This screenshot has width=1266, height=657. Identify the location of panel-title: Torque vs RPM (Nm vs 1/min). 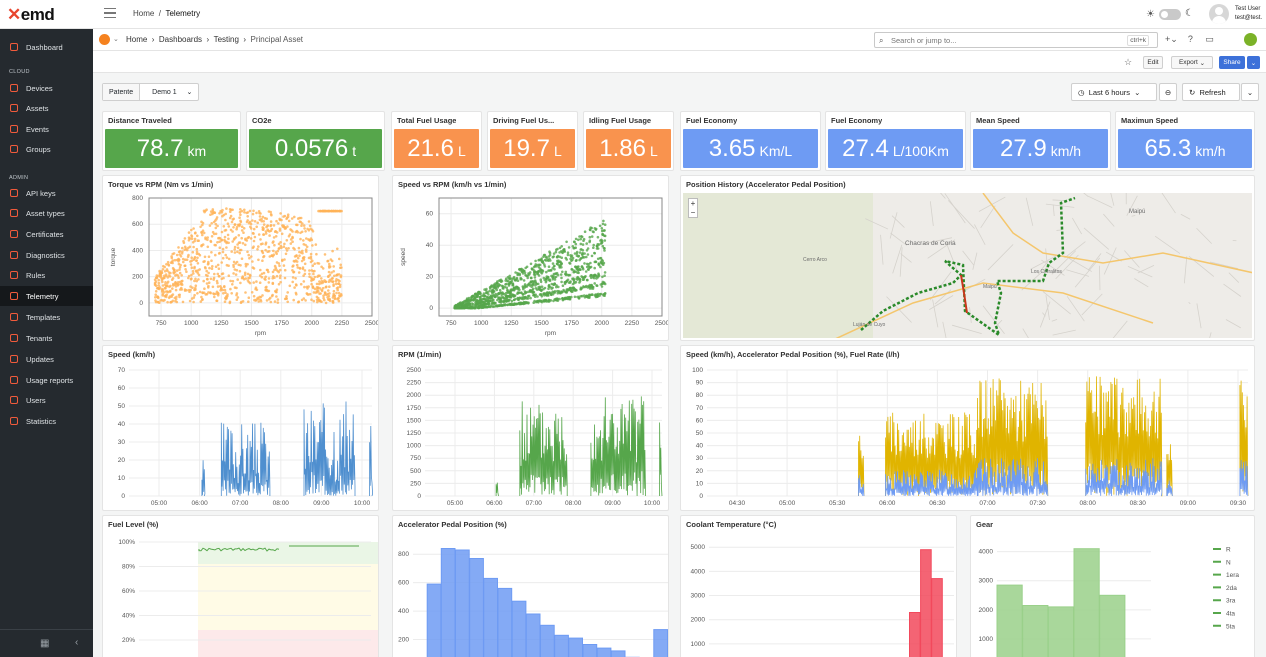
(161, 184).